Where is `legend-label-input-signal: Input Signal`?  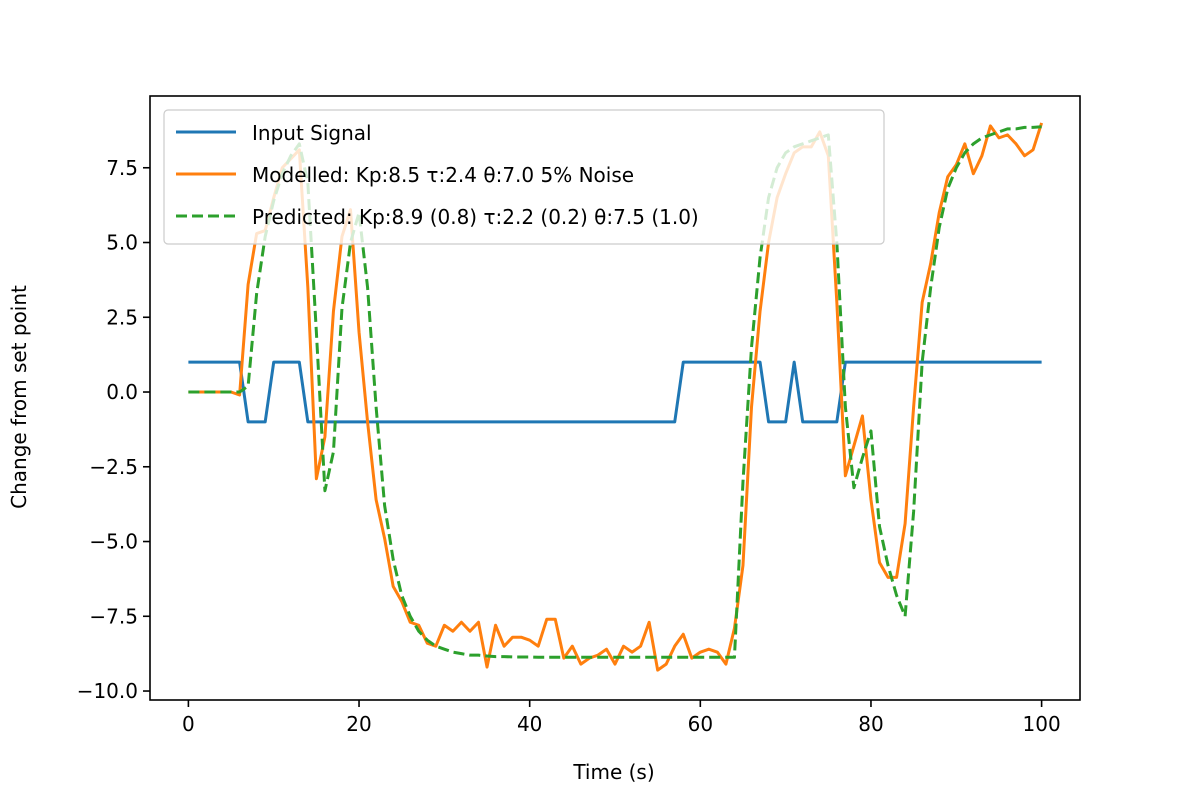
legend-label-input-signal: Input Signal is located at coordinates (312, 133).